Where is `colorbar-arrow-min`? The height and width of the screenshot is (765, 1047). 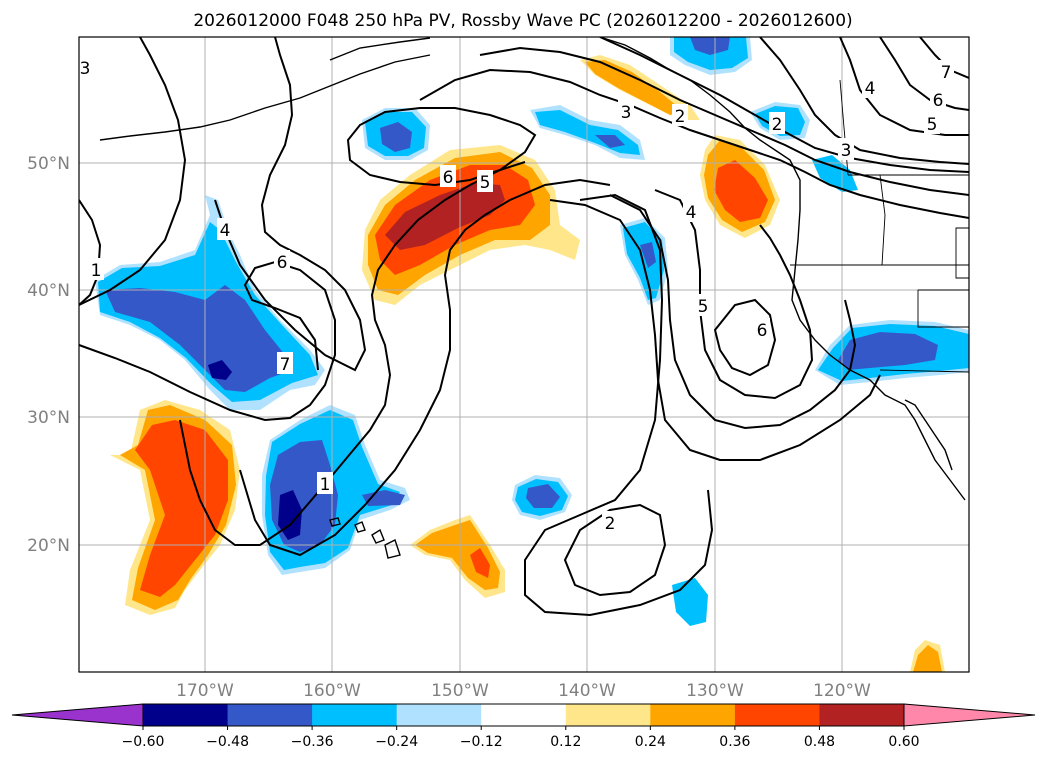
colorbar-arrow-min is located at coordinates (77, 715).